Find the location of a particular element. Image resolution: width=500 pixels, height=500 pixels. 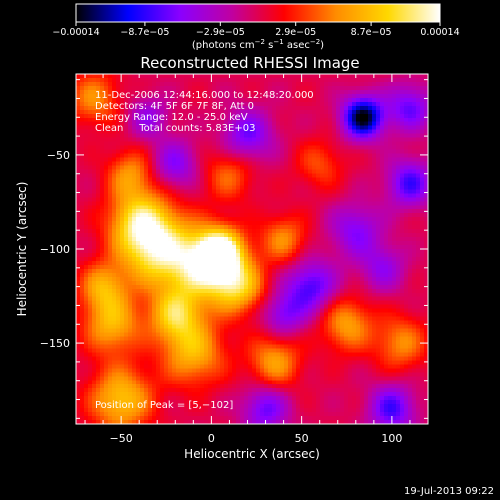

colorbar-tick-label: −8.7e−05 is located at coordinates (144, 32).